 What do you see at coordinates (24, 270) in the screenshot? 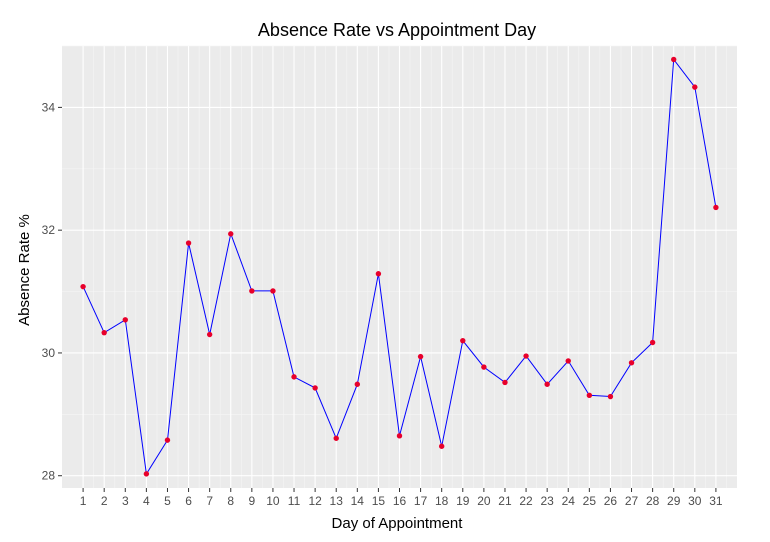
I see `y-axis-label: Absence Rate %` at bounding box center [24, 270].